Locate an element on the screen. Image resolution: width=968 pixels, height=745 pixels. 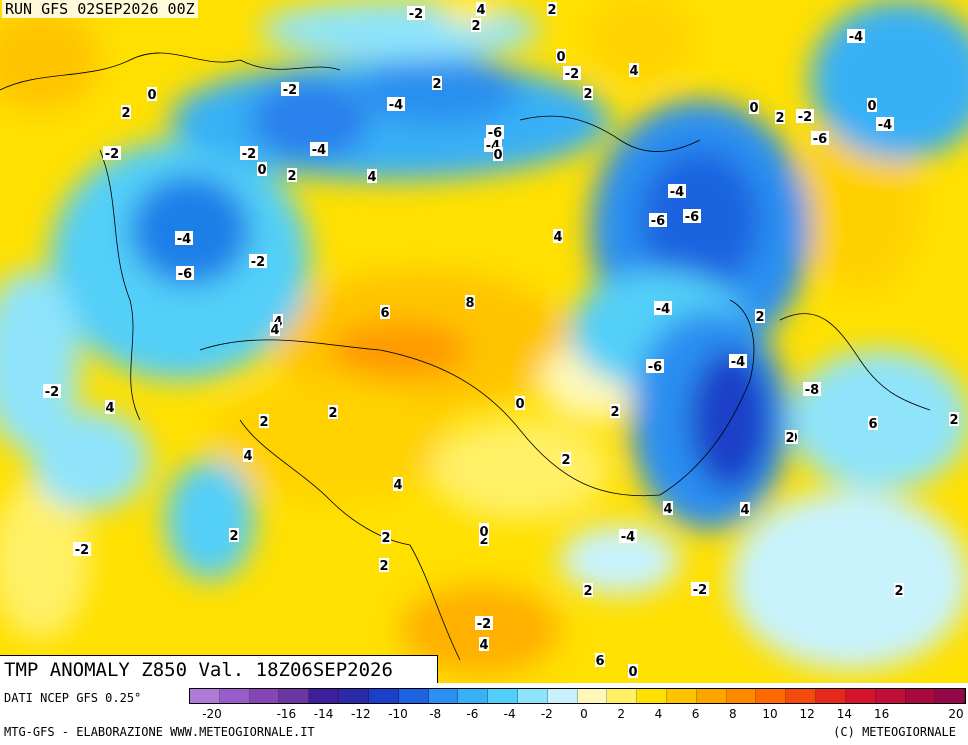
scale-tick-label: 10 is located at coordinates (770, 714).